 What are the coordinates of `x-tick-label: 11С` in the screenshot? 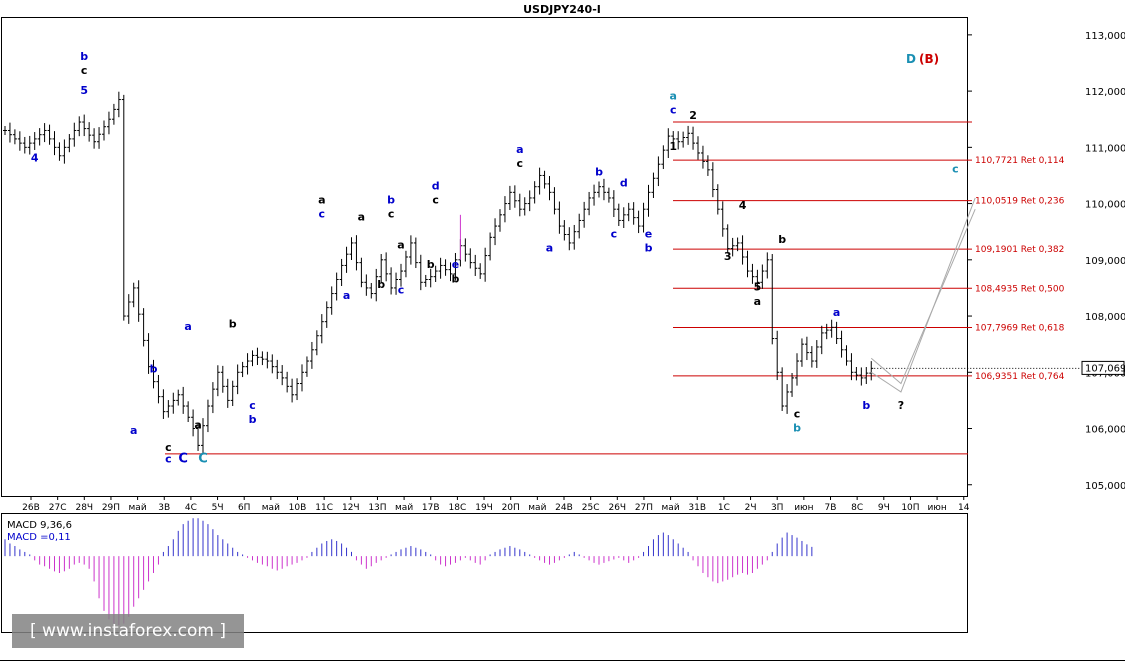 It's located at (324, 508).